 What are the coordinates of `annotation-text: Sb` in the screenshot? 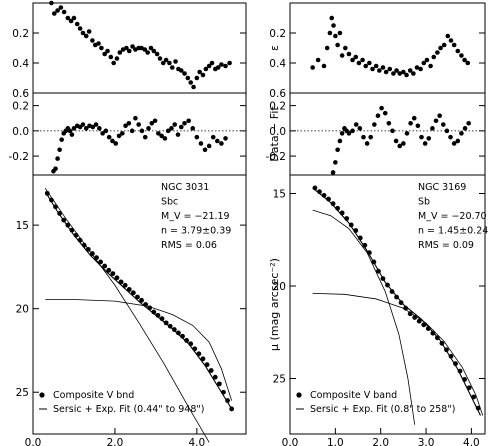 It's located at (424, 202).